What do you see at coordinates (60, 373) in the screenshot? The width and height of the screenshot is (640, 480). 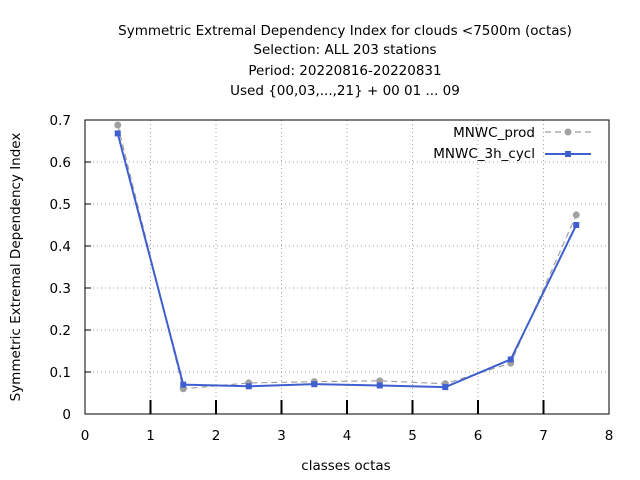 I see `y-tick-label: 0.1` at bounding box center [60, 373].